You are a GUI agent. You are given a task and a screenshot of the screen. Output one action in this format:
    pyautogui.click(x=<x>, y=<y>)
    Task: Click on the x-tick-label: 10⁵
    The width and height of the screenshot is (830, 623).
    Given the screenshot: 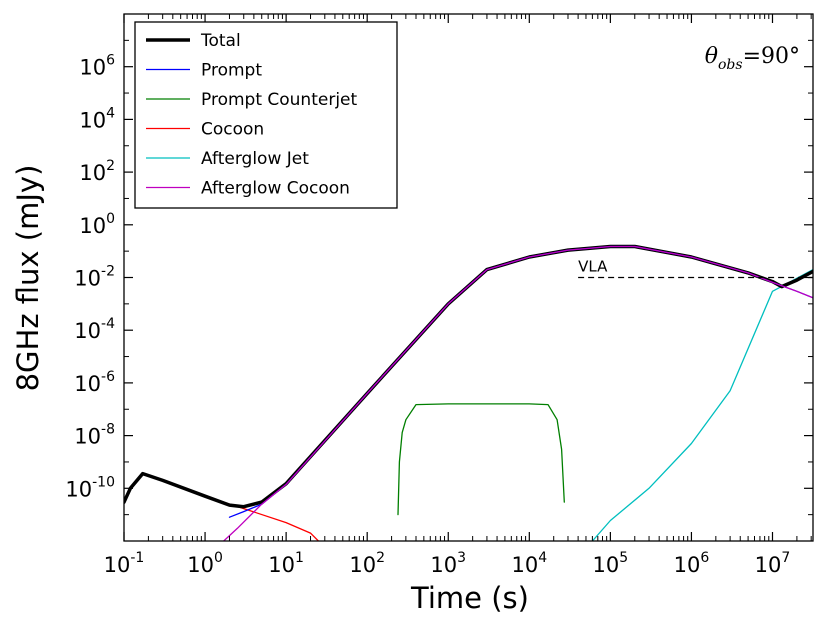 What is the action you would take?
    pyautogui.click(x=611, y=563)
    